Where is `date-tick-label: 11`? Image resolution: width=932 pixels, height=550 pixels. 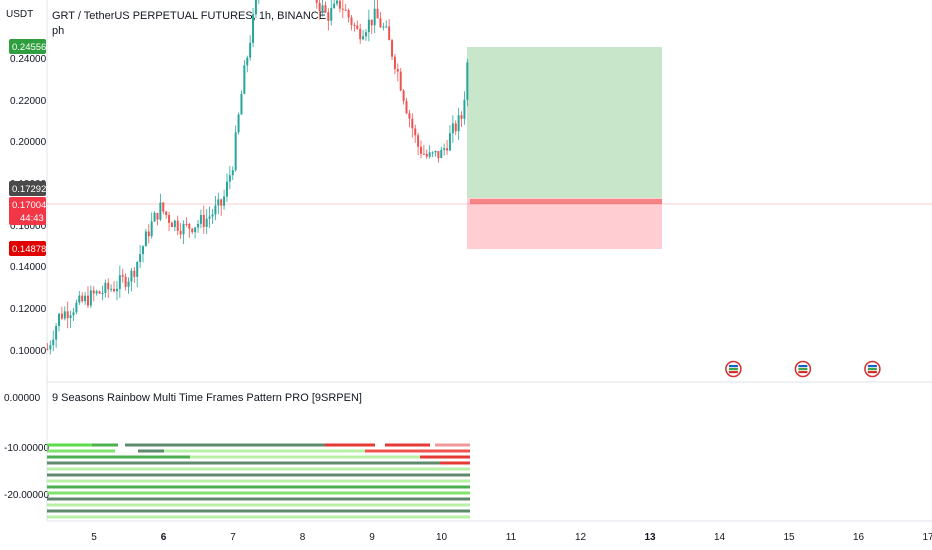
date-tick-label: 11 is located at coordinates (511, 537).